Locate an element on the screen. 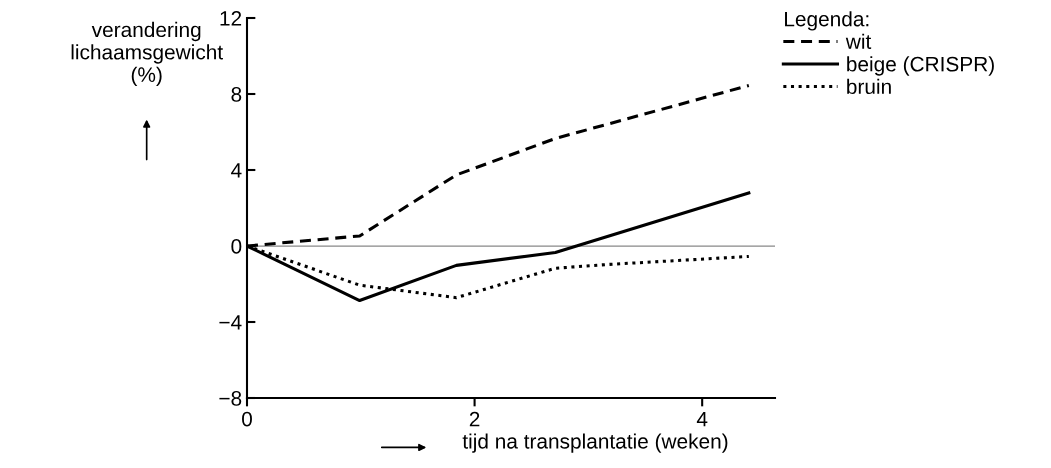 This screenshot has height=468, width=1051. legend-label: bruin is located at coordinates (869, 86).